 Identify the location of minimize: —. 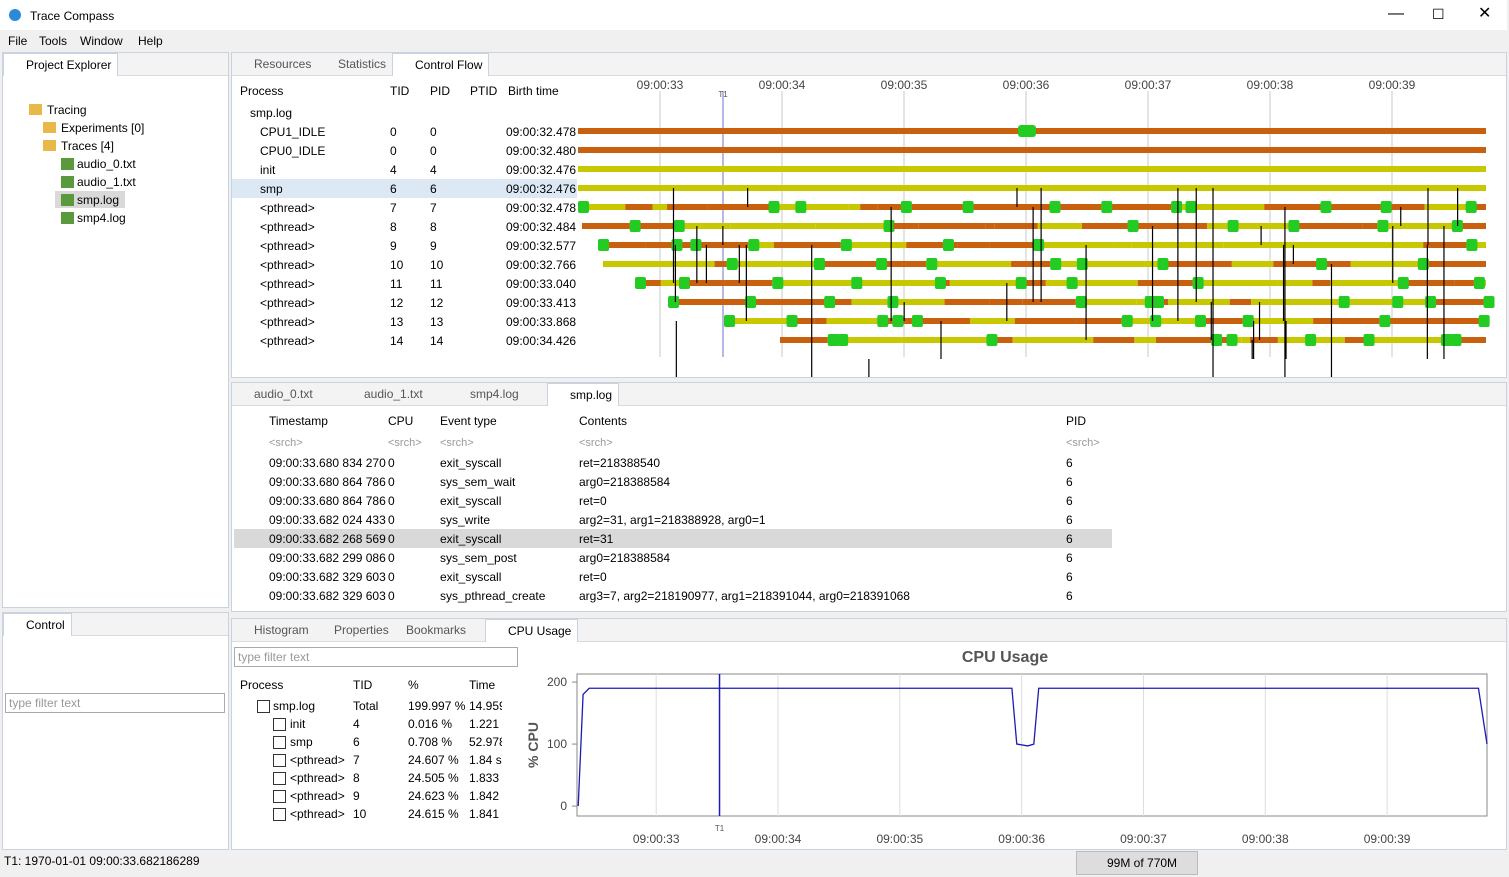
(1396, 14).